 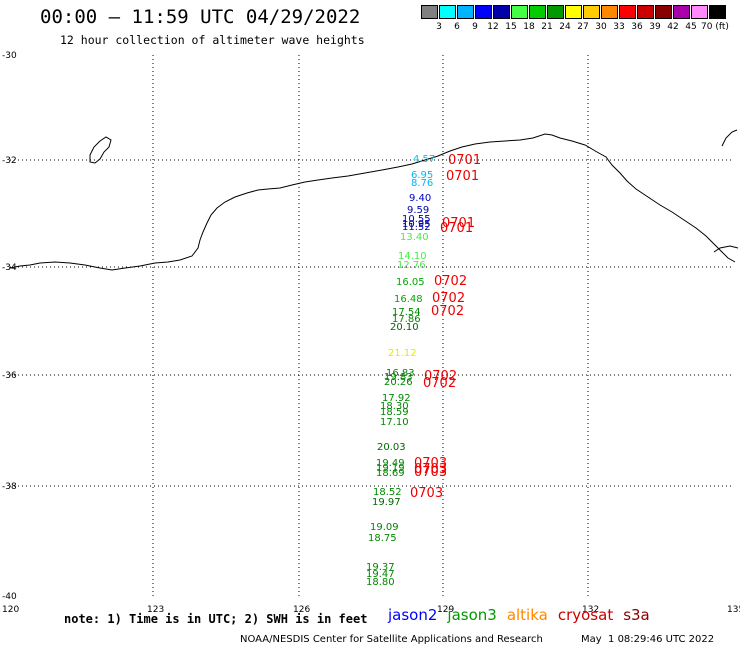 I want to click on swh-label: 19.19, so click(x=390, y=468).